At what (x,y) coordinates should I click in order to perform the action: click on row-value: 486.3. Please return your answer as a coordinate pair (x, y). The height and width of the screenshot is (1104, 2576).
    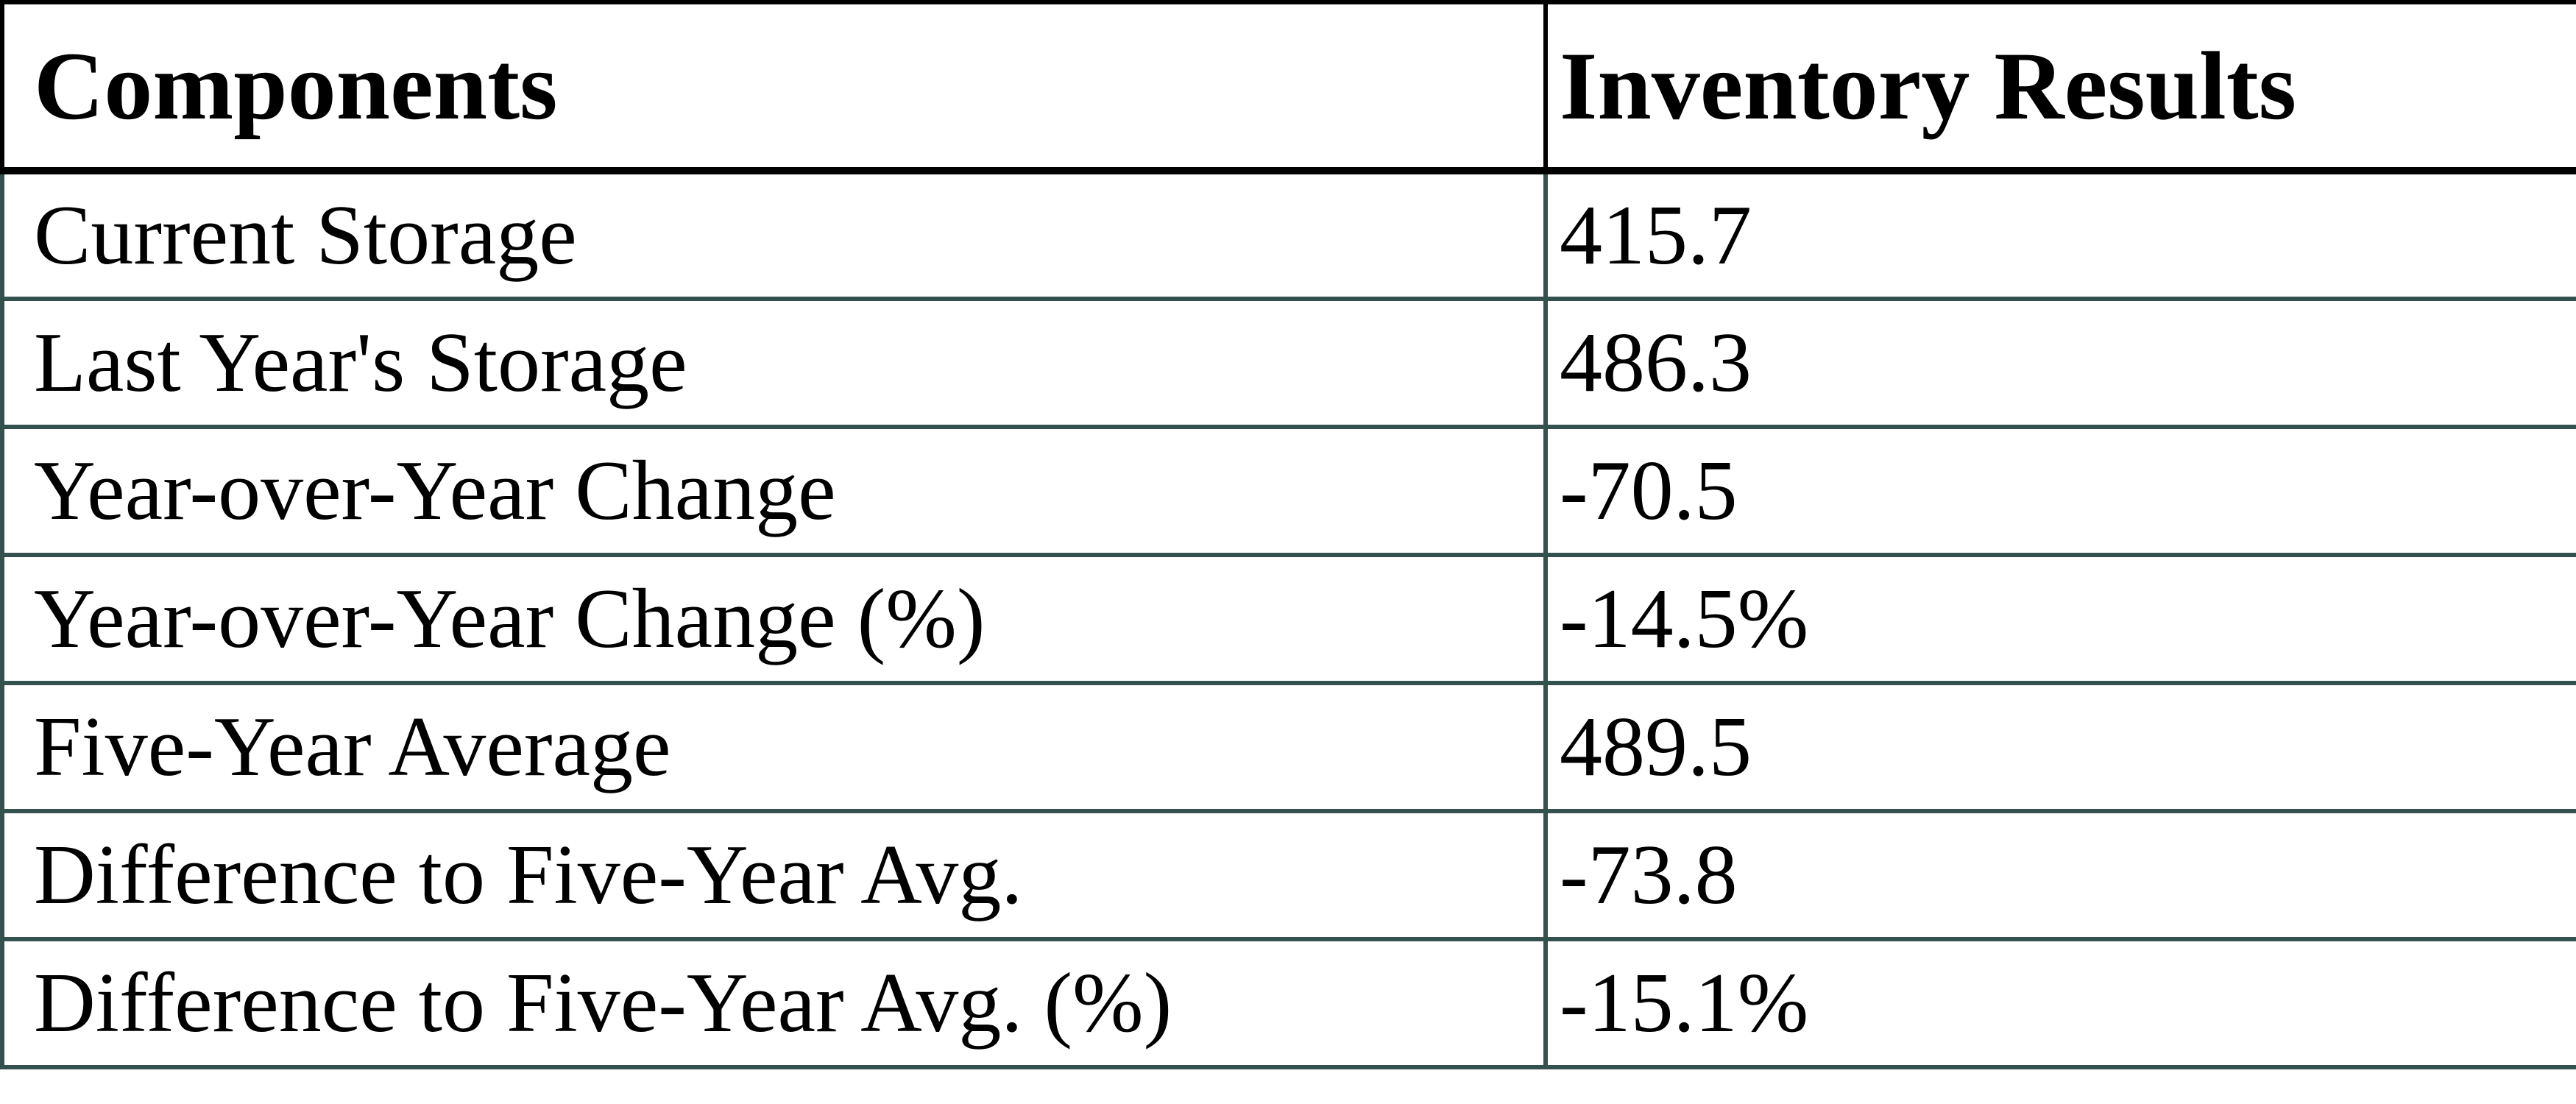
    Looking at the image, I should click on (2059, 363).